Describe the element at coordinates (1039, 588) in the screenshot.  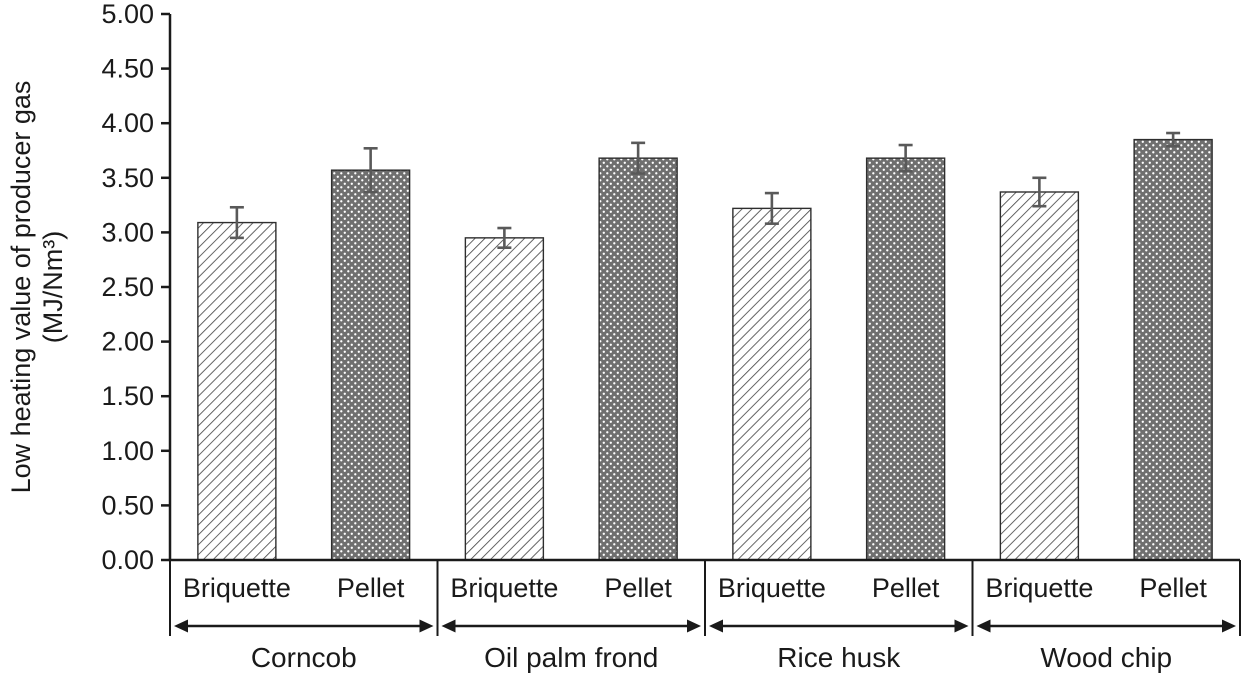
I see `bar-label-wood-chip-briquette: Briquette` at that location.